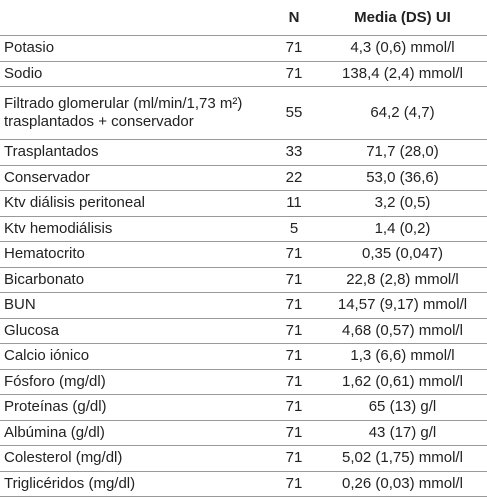 This screenshot has height=497, width=487. Describe the element at coordinates (402, 305) in the screenshot. I see `row-value: 14,57 (9,17) mmol/l` at that location.